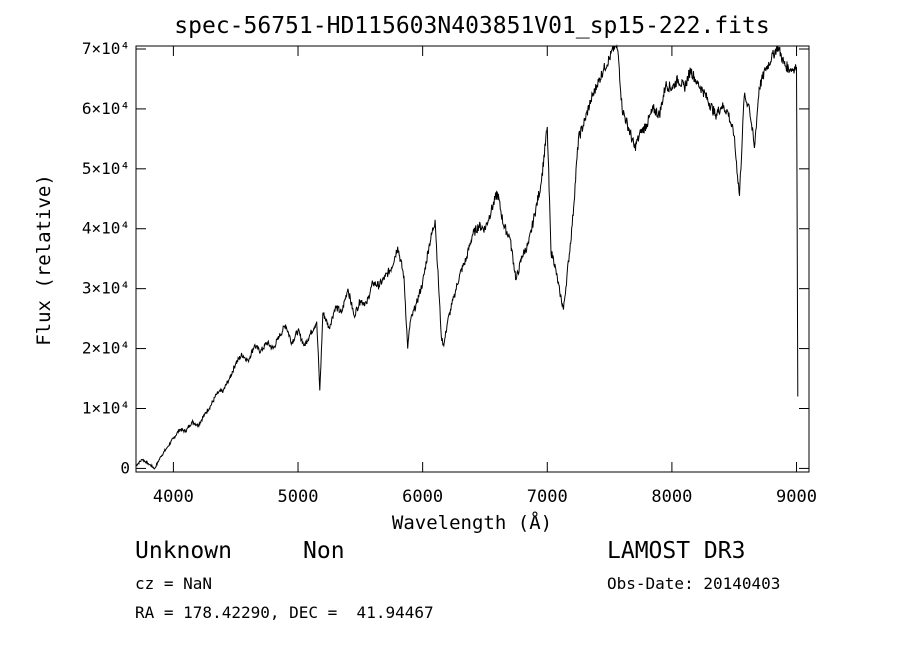 This screenshot has height=649, width=900. What do you see at coordinates (472, 522) in the screenshot?
I see `x-axis-label: Wavelength (Å)` at bounding box center [472, 522].